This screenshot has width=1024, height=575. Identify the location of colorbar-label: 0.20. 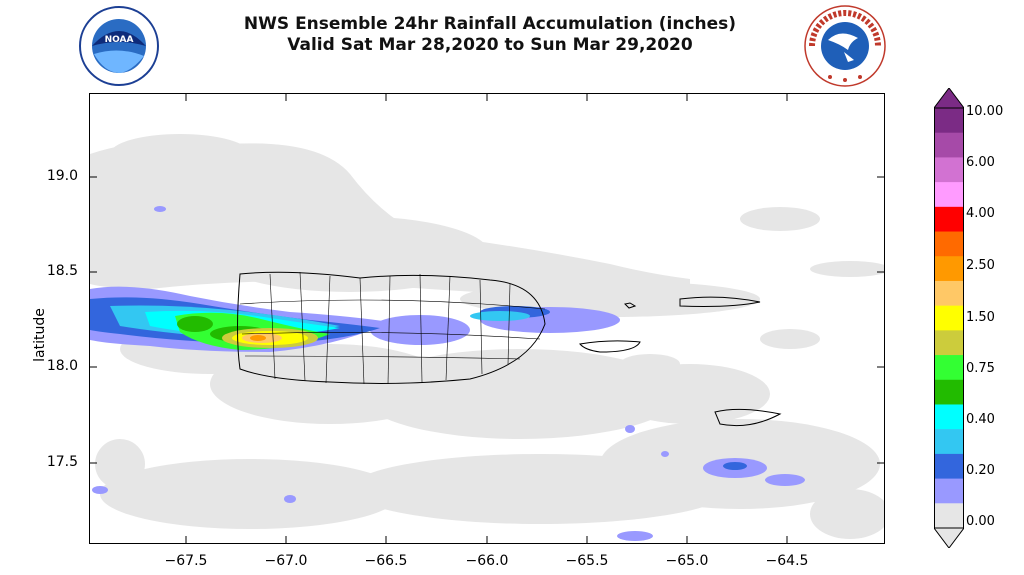
(980, 470).